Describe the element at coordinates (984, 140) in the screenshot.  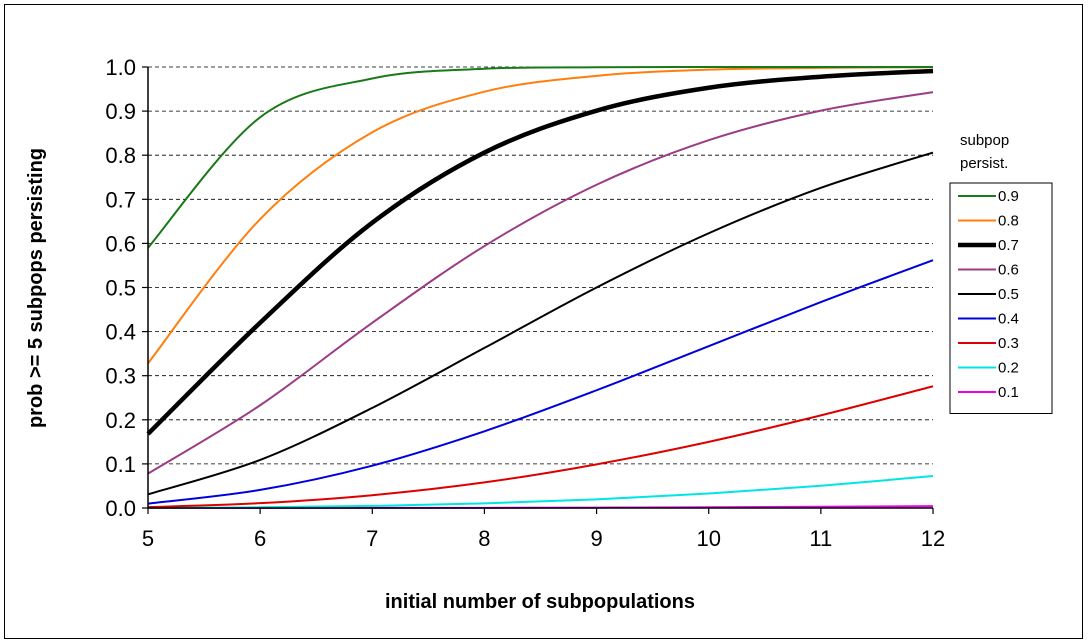
I see `legend-title-line1: subpop` at that location.